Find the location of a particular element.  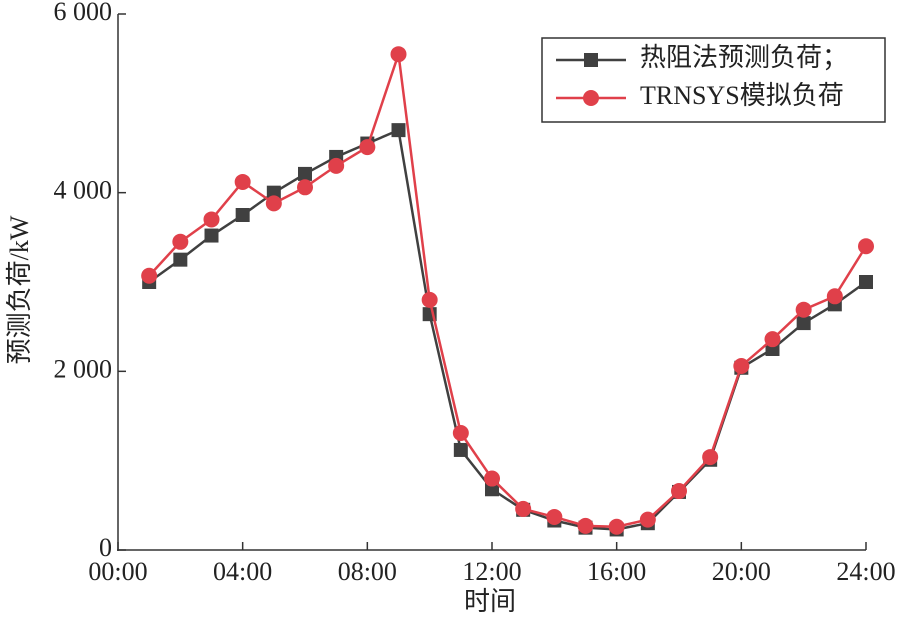

x-tick-label: 08:00 is located at coordinates (367, 571).